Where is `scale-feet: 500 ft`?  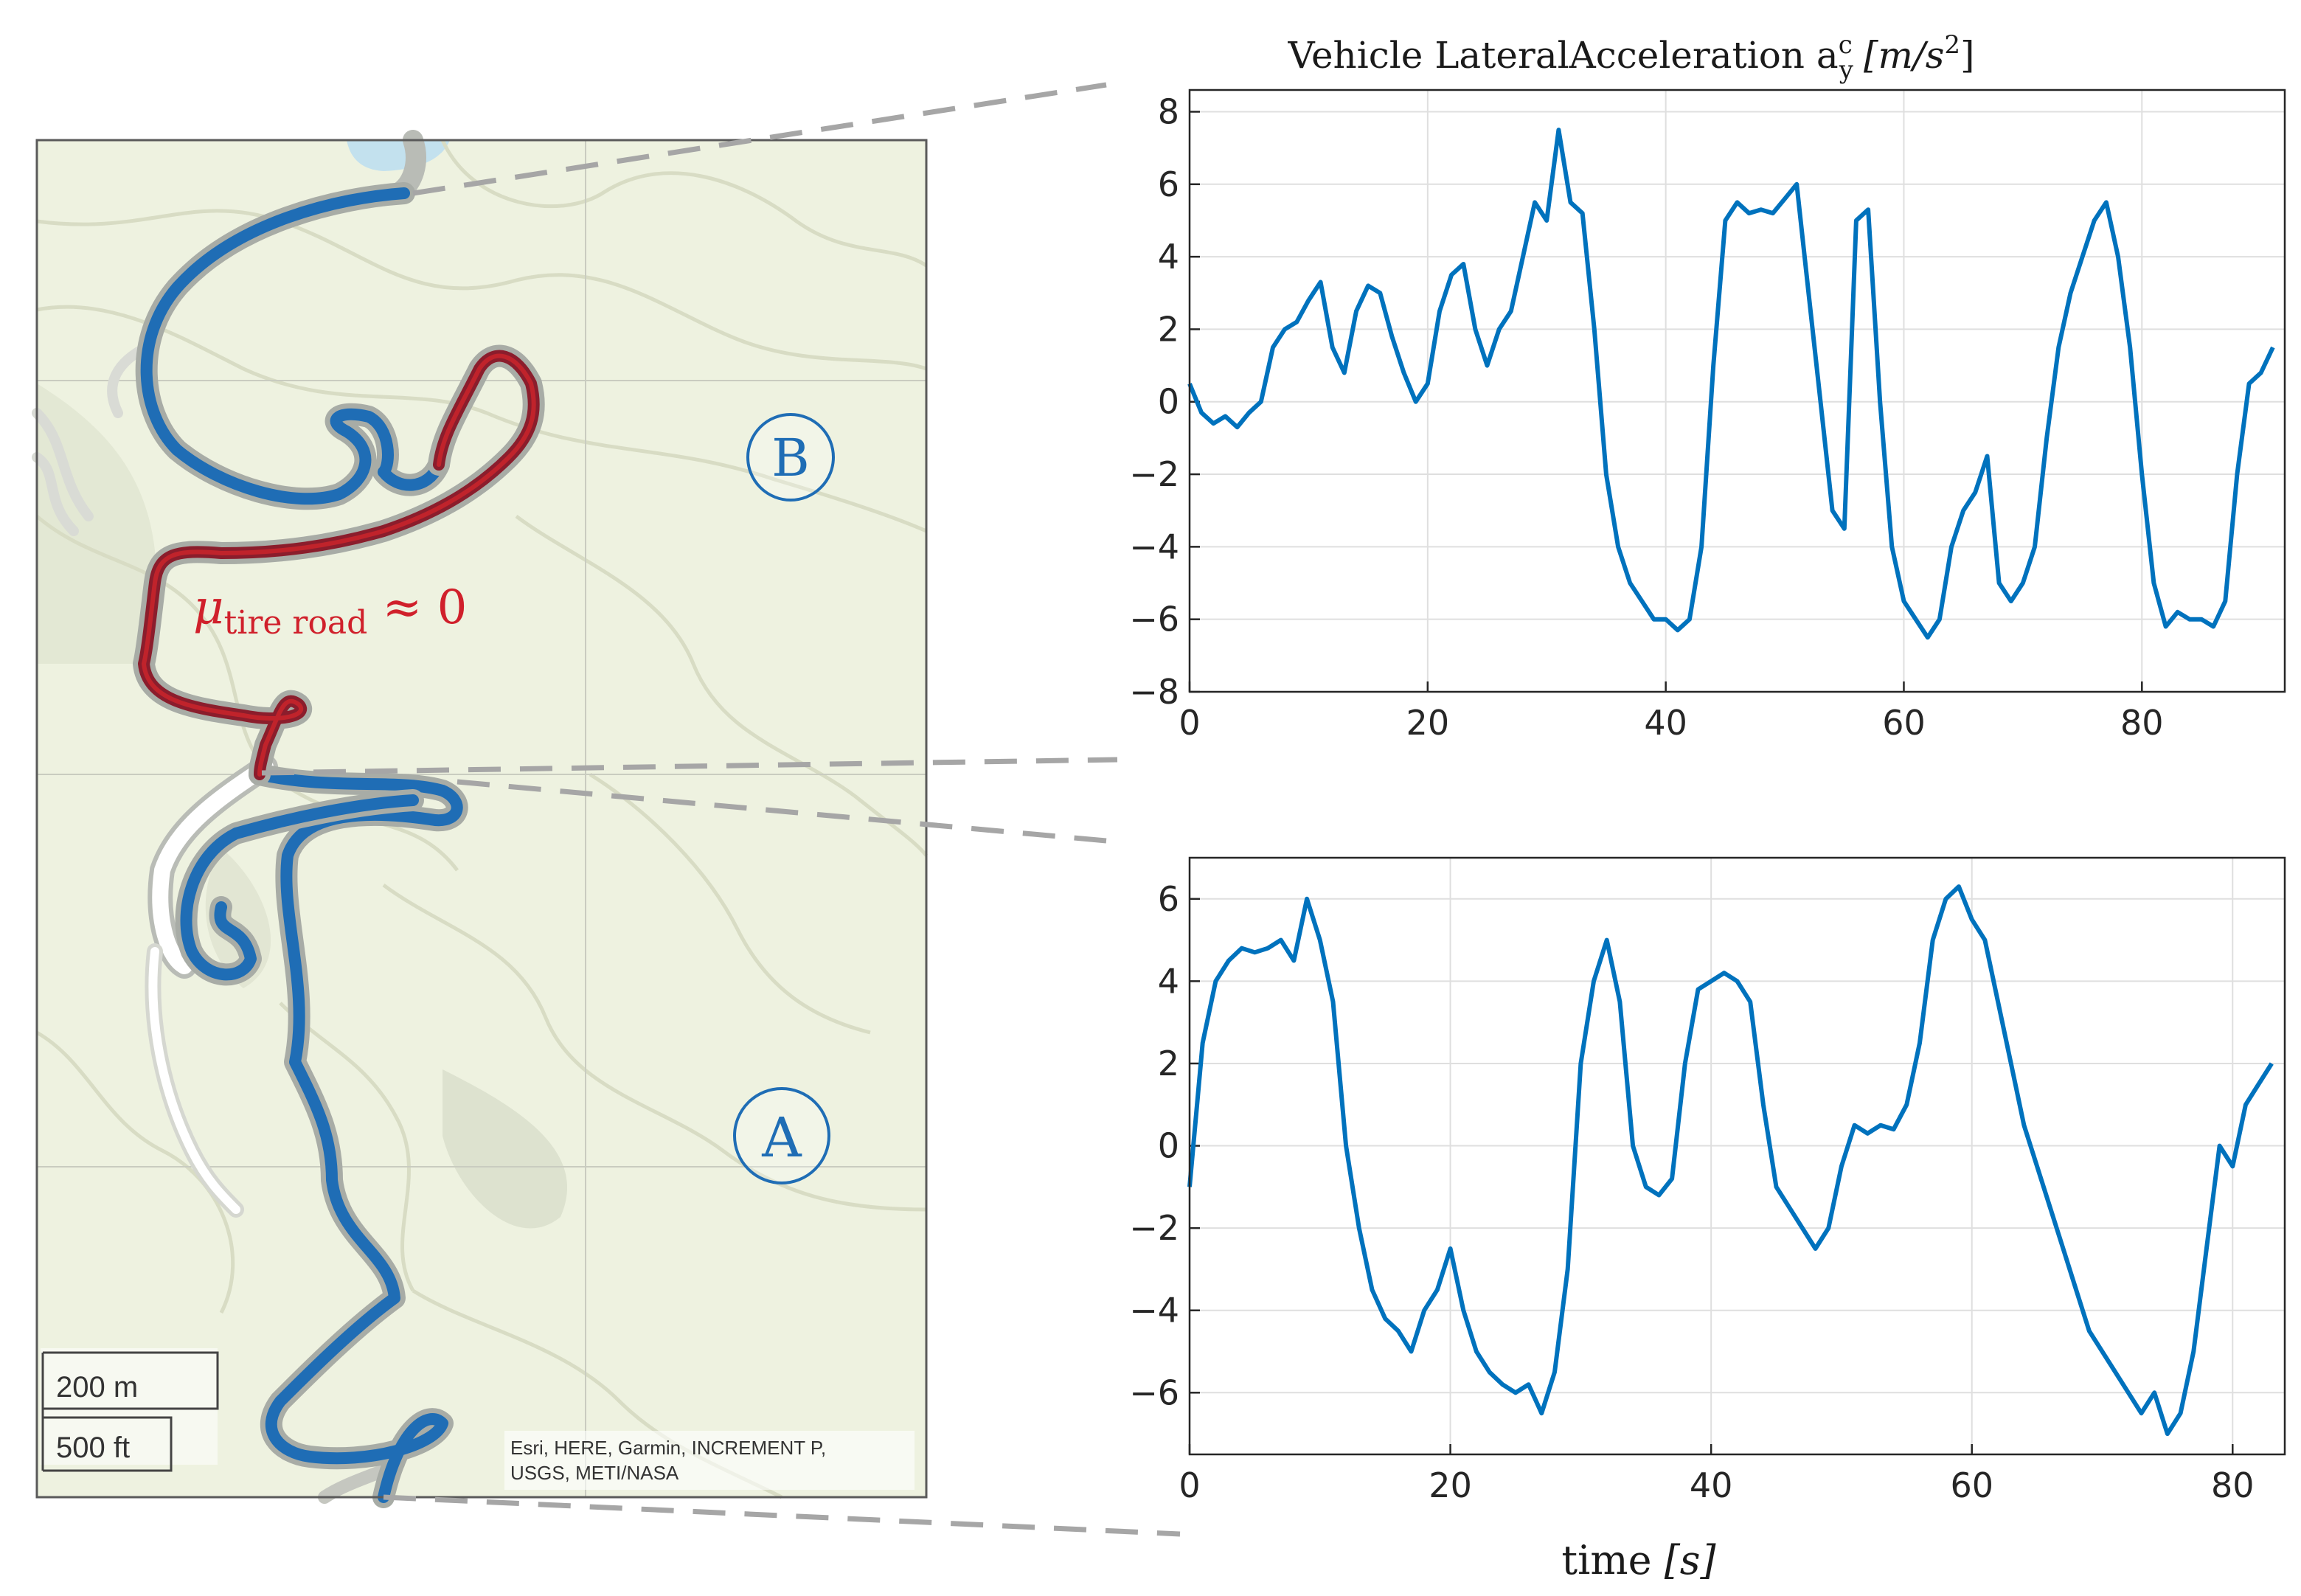 scale-feet: 500 ft is located at coordinates (93, 1448).